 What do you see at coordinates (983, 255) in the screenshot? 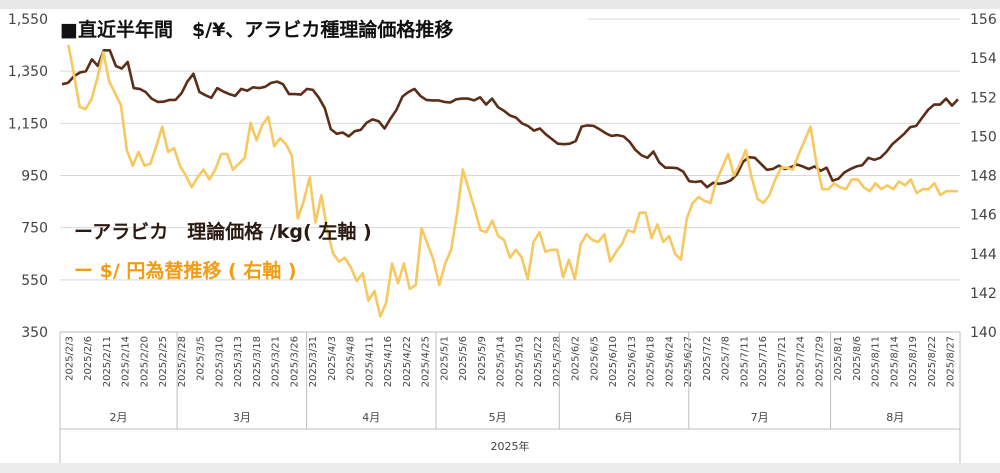
I see `y-right-tick-label: 144` at bounding box center [983, 255].